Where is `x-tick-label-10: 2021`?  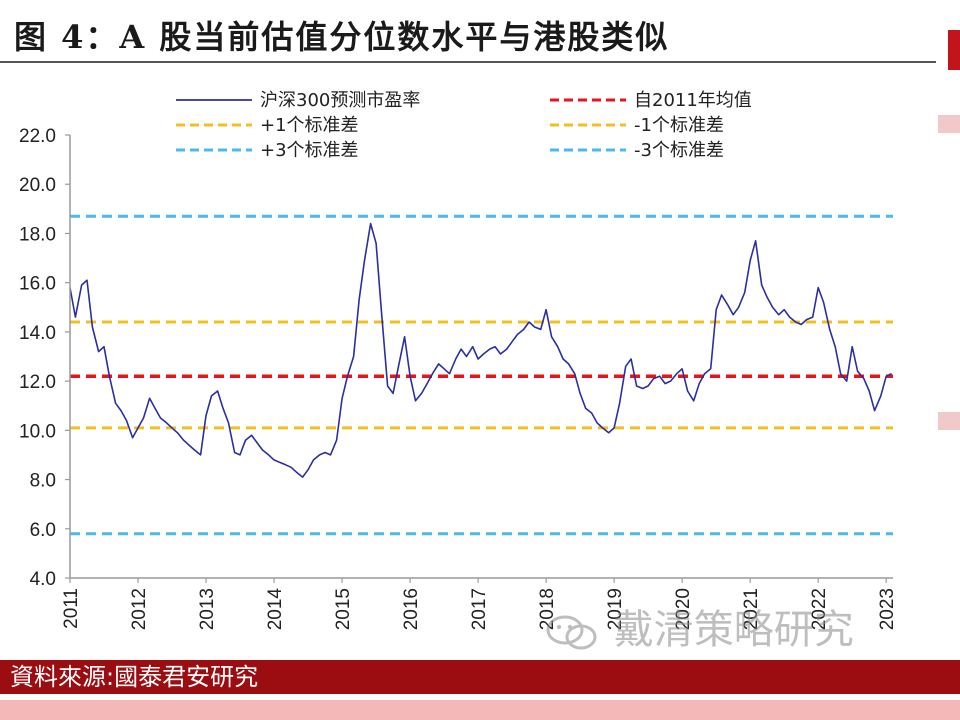 x-tick-label-10: 2021 is located at coordinates (751, 609).